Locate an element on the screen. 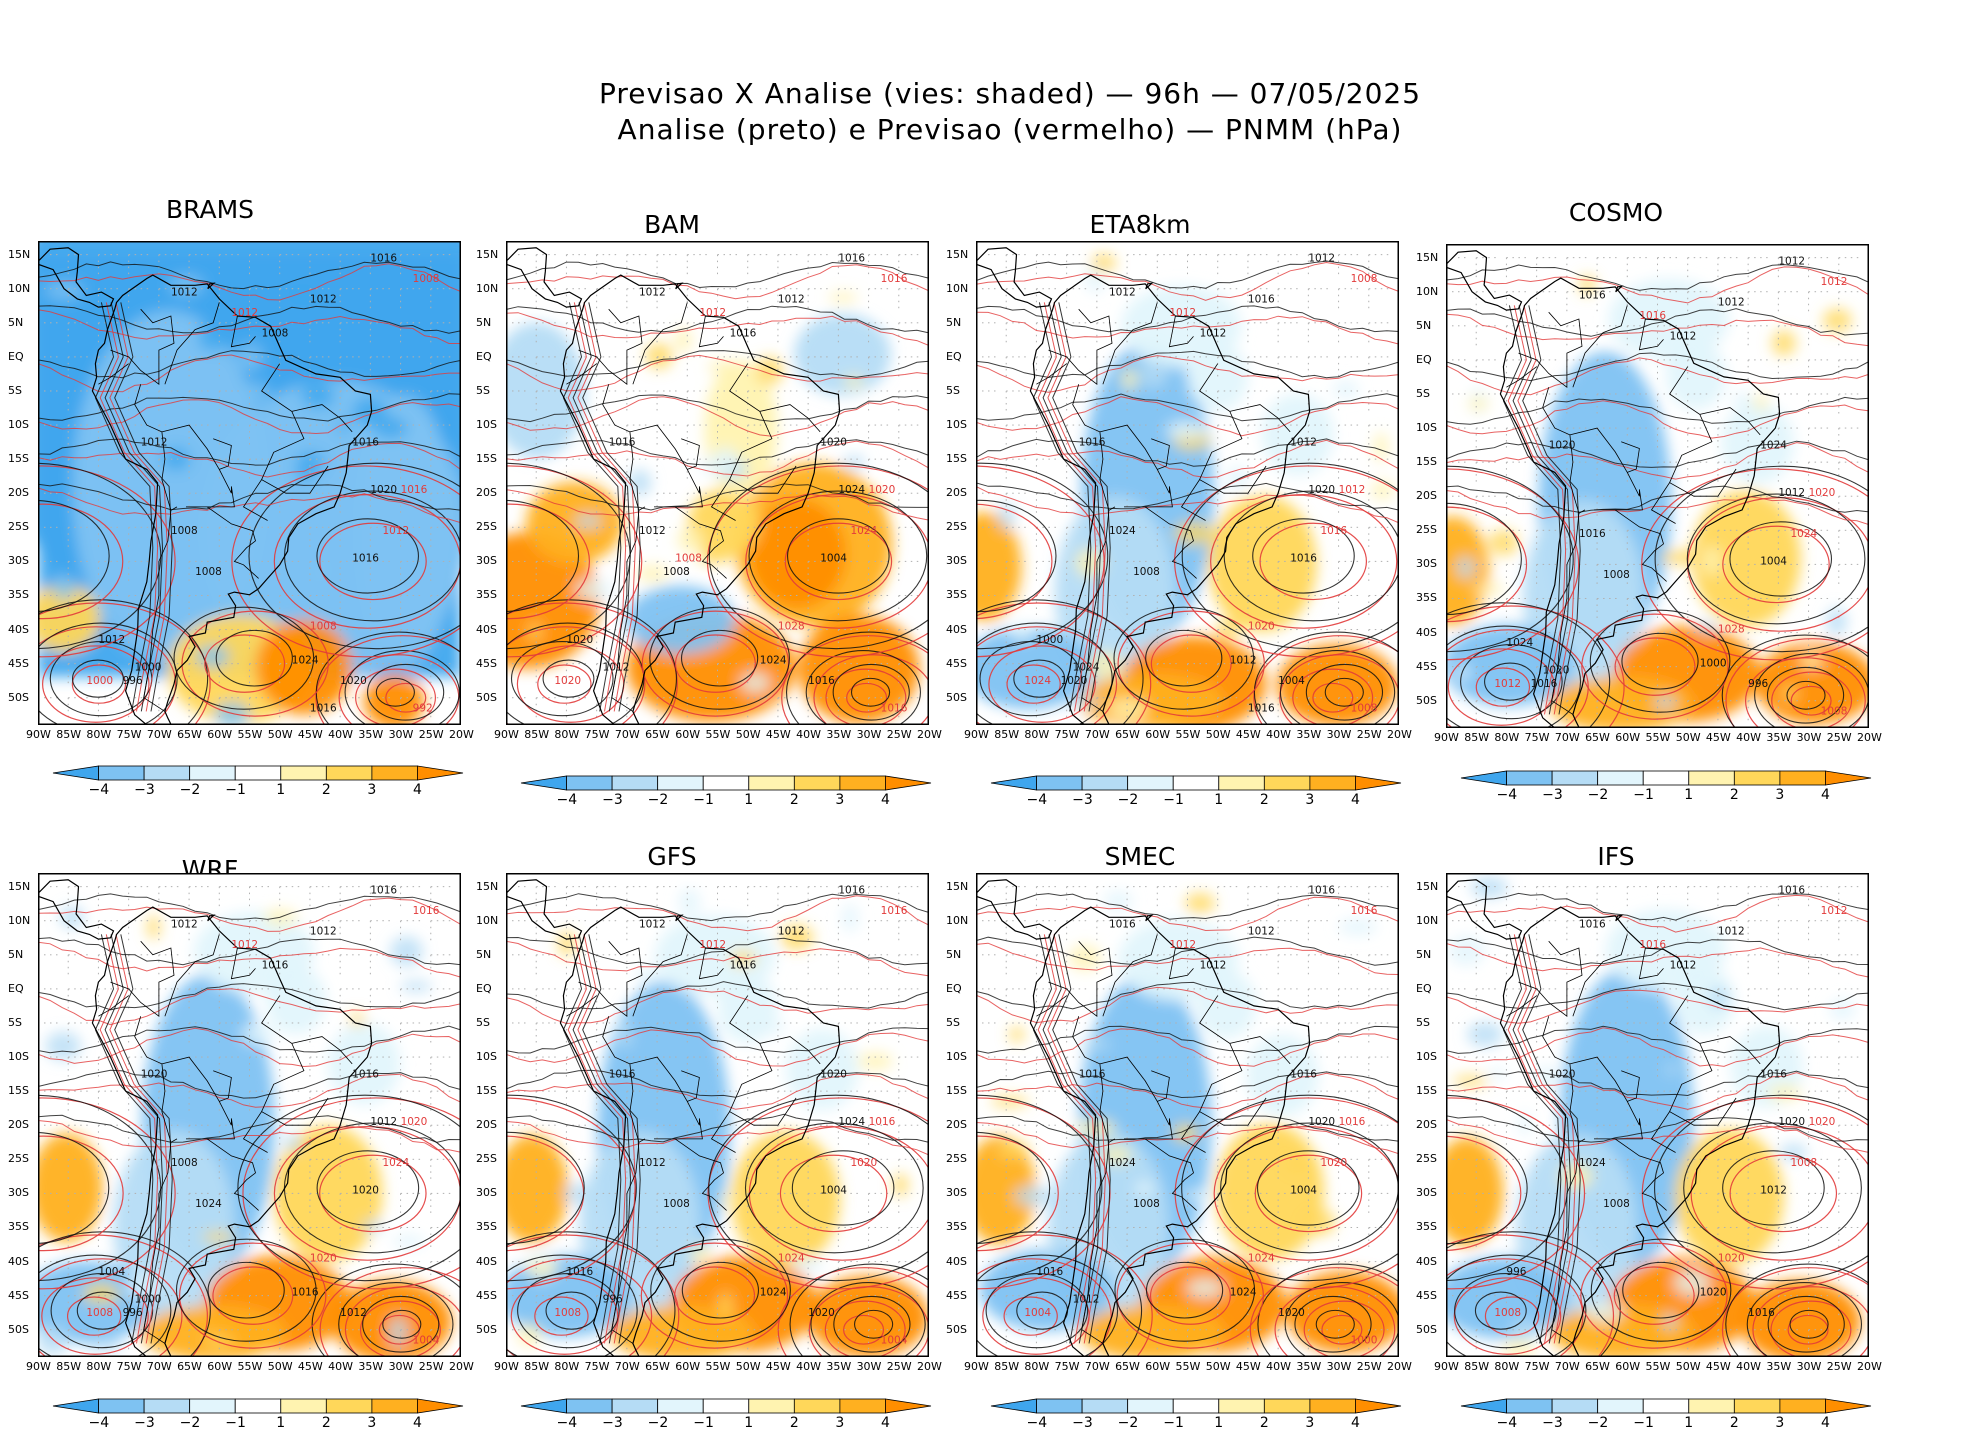  isobar-label-forecast: 1008 is located at coordinates (1803, 1163).